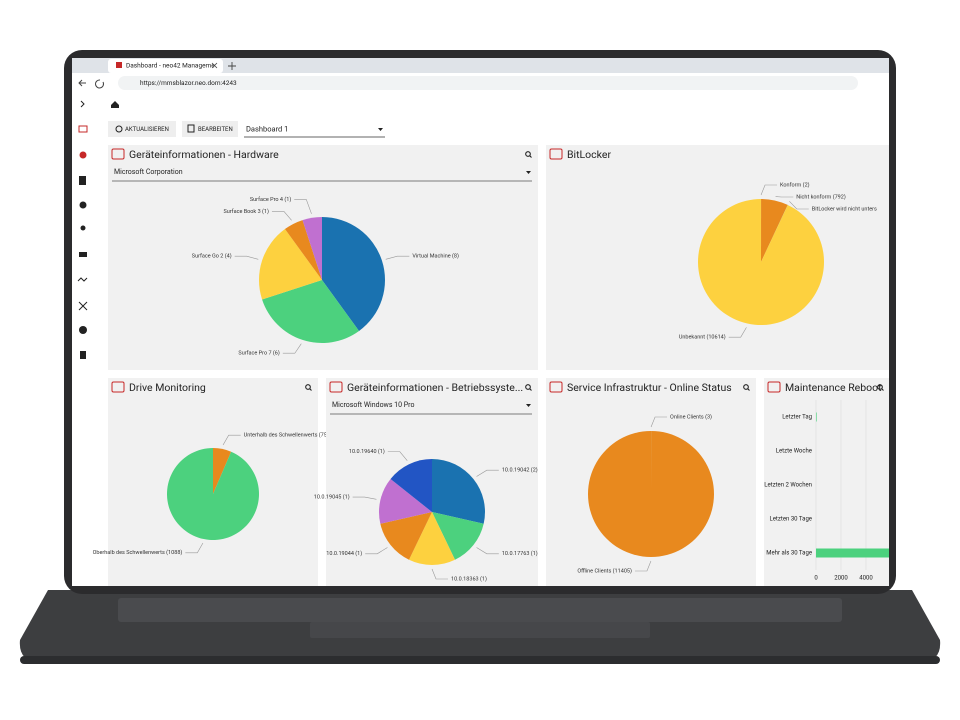 The width and height of the screenshot is (960, 720). I want to click on pie-label: 10.0.19044 (1), so click(344, 553).